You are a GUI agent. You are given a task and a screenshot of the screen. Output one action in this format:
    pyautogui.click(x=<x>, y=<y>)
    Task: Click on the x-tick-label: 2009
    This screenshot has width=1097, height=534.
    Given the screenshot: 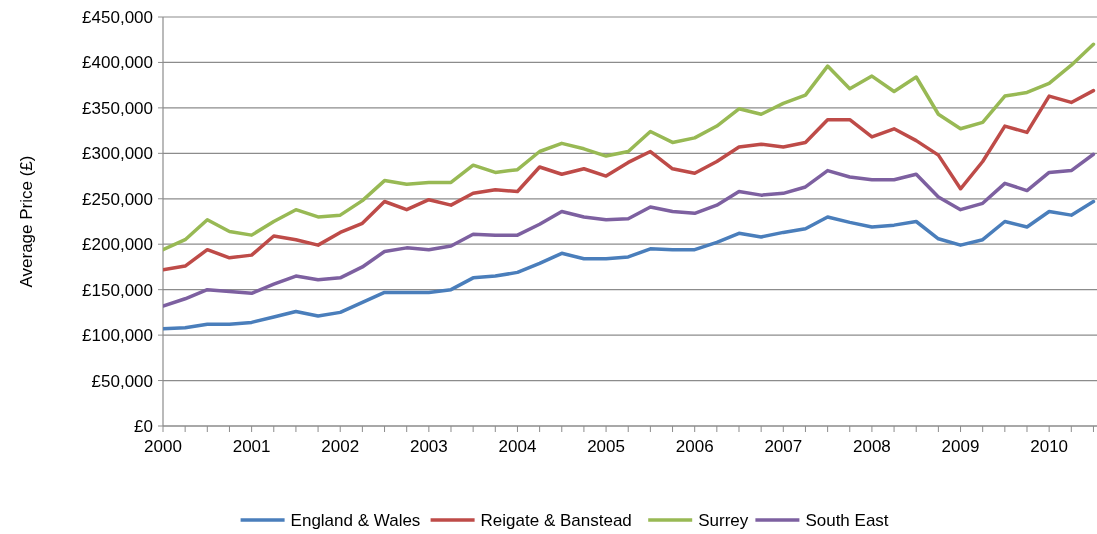 What is the action you would take?
    pyautogui.click(x=960, y=446)
    